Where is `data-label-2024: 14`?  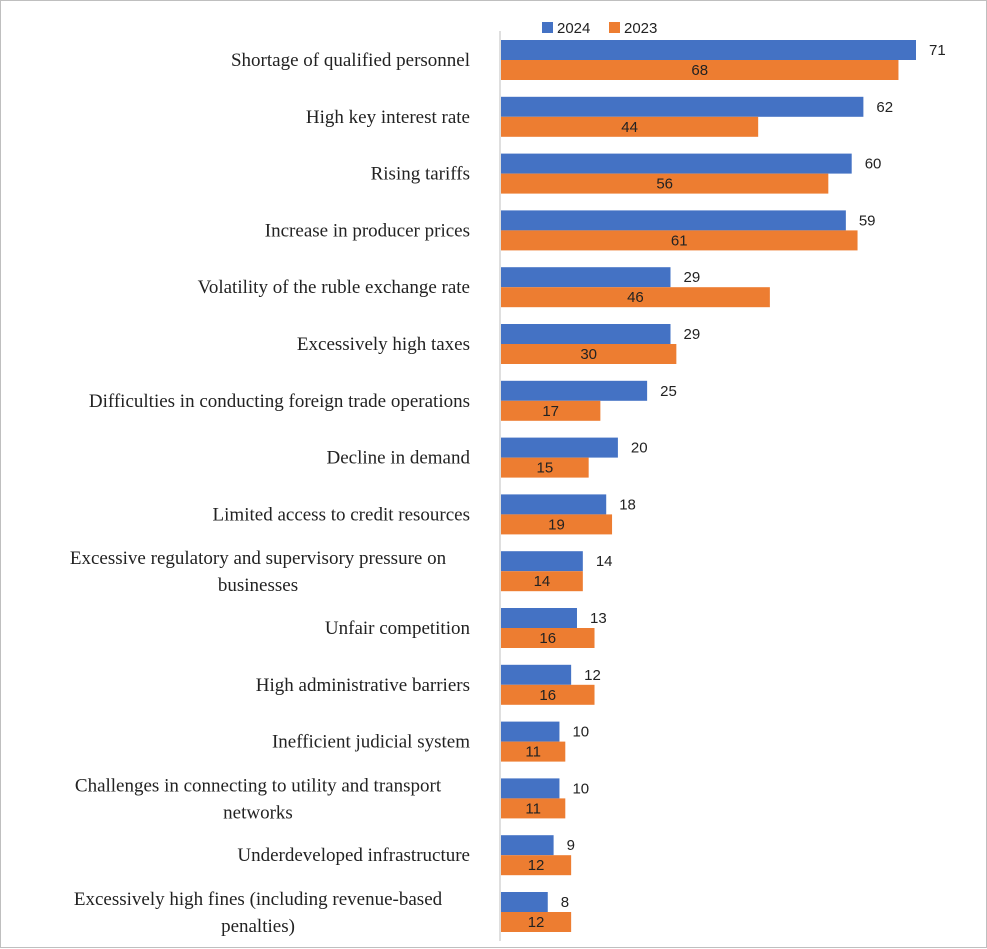
data-label-2024: 14 is located at coordinates (604, 561).